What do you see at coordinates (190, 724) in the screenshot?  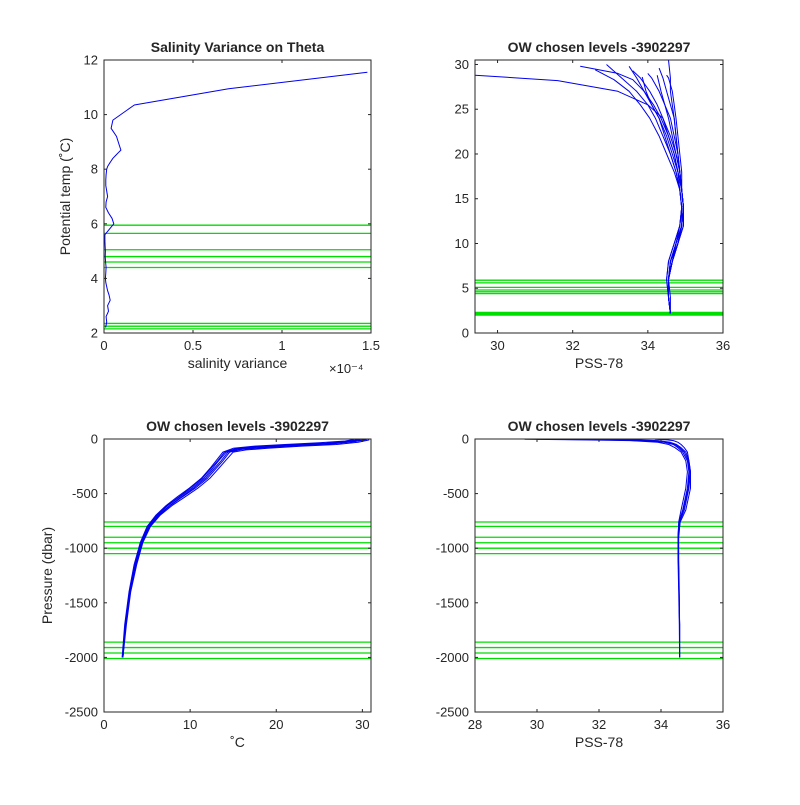 I see `x-tick-label: 10` at bounding box center [190, 724].